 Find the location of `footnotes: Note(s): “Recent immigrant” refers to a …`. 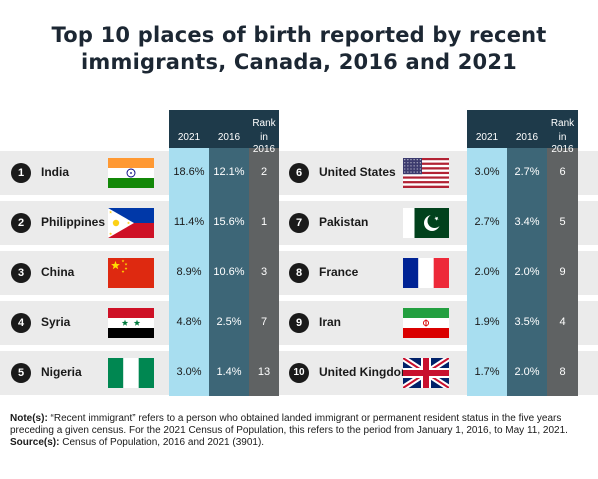

footnotes: Note(s): “Recent immigrant” refers to a … is located at coordinates (300, 431).